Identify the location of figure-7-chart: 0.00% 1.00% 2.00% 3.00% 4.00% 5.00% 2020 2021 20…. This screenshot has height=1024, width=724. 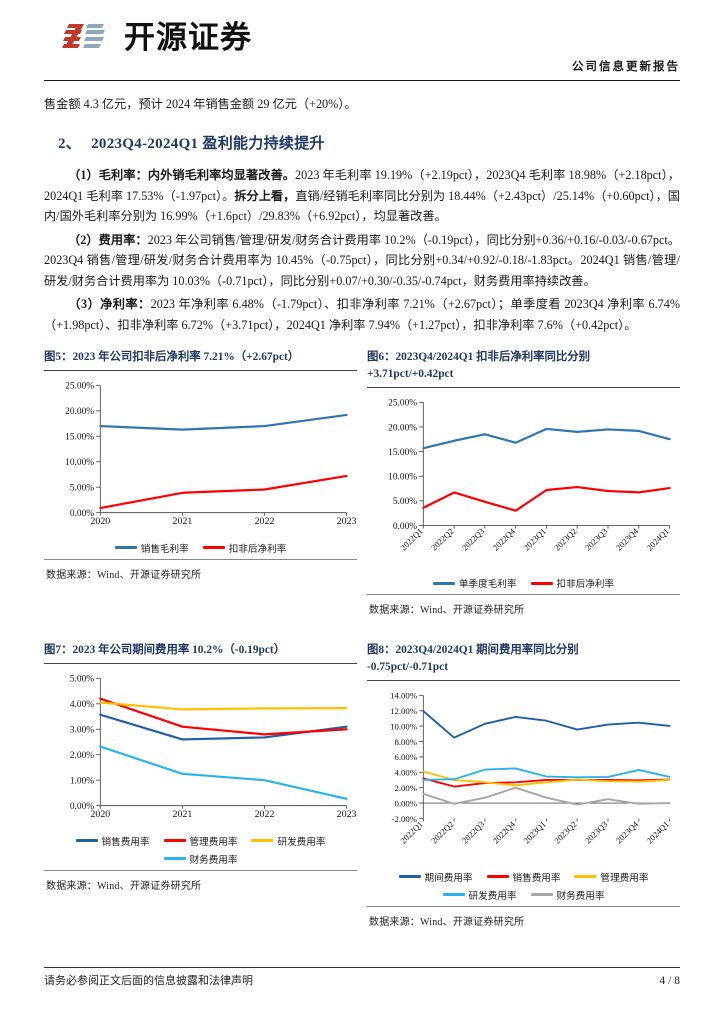
(200, 751).